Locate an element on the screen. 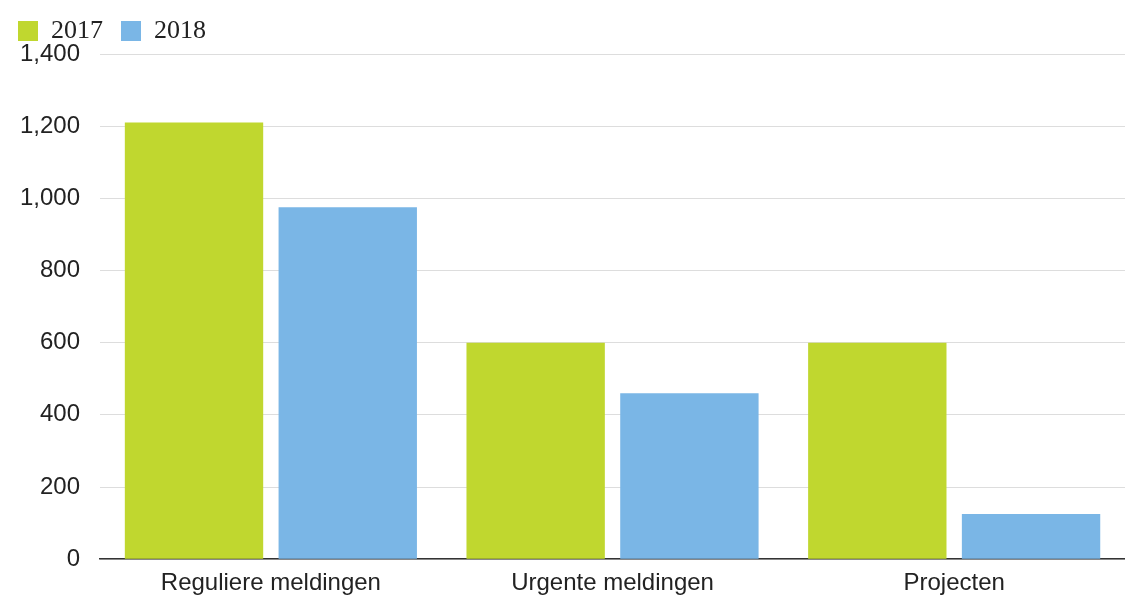 The height and width of the screenshot is (608, 1125). x-tick-label: Reguliere meldingen is located at coordinates (270, 582).